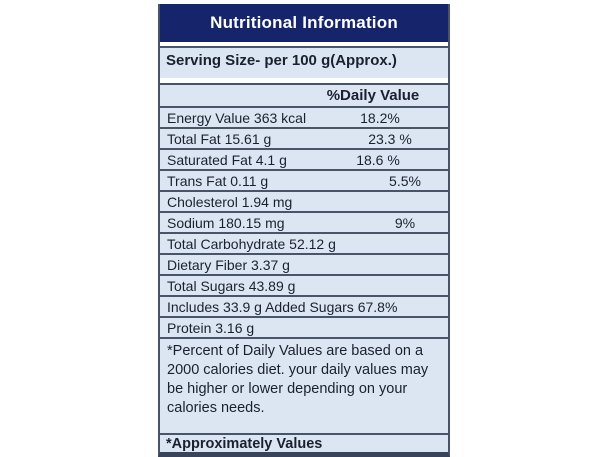 The width and height of the screenshot is (610, 457). Describe the element at coordinates (295, 351) in the screenshot. I see `footnote-line: *Percent of Daily Values are based on a` at that location.